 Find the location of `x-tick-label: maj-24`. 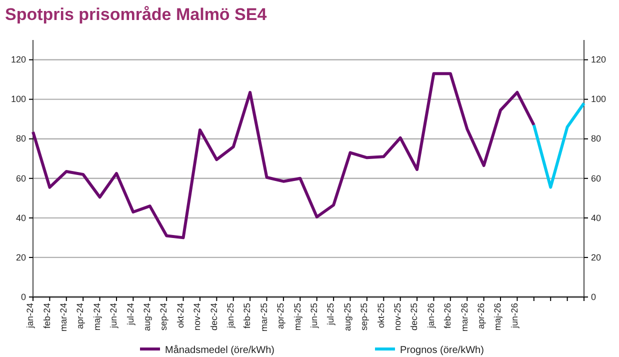

x-tick-label: maj-24 is located at coordinates (97, 317).